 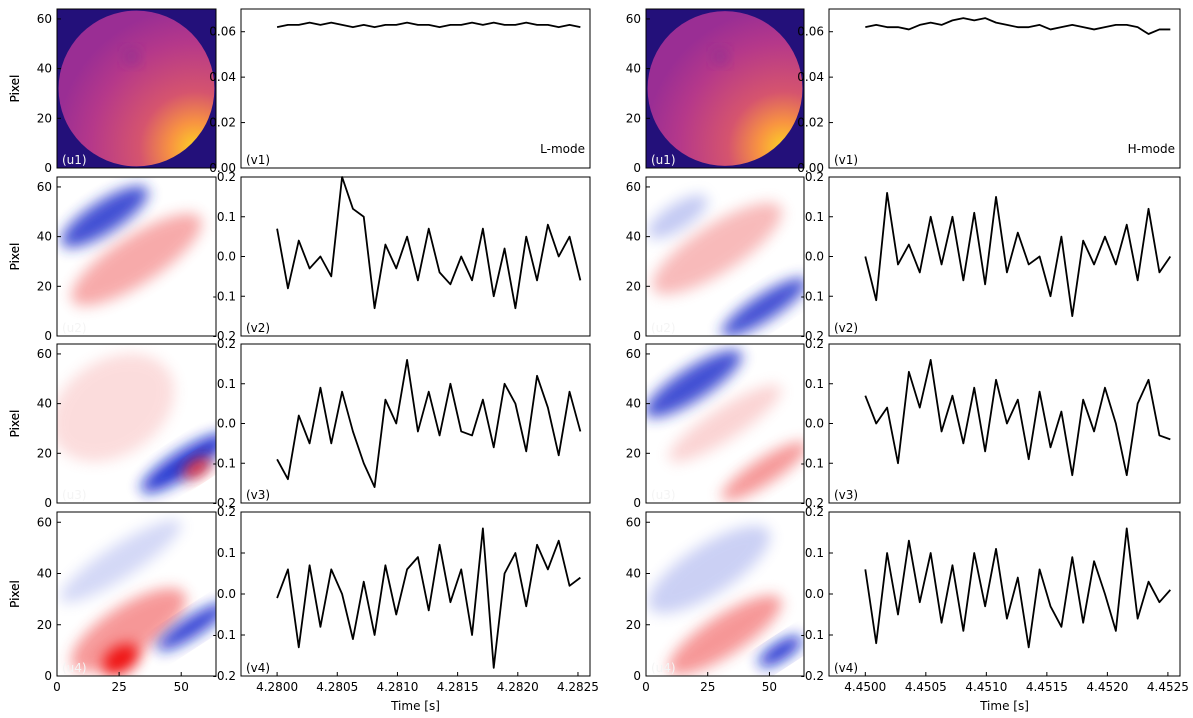 What do you see at coordinates (415, 706) in the screenshot?
I see `x-axis-label: Time [s]` at bounding box center [415, 706].